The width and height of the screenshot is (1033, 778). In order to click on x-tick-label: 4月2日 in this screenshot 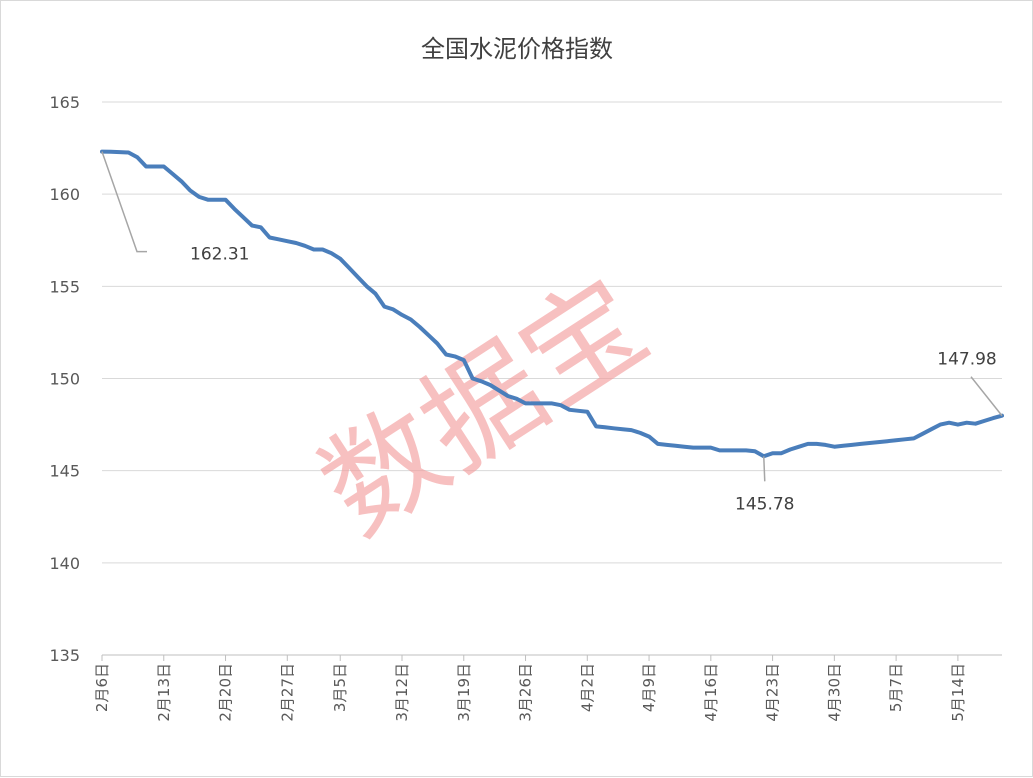, I will do `click(587, 687)`.